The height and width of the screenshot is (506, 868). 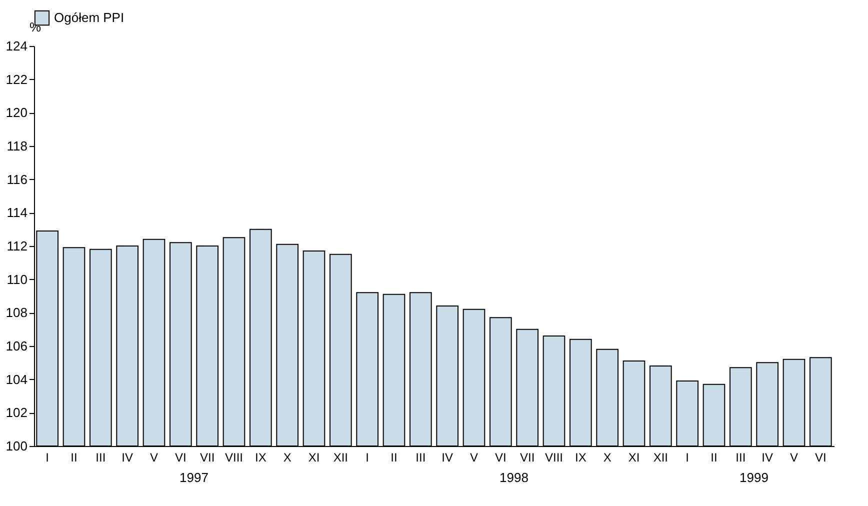 I want to click on y-tick-label: 122, so click(x=17, y=79).